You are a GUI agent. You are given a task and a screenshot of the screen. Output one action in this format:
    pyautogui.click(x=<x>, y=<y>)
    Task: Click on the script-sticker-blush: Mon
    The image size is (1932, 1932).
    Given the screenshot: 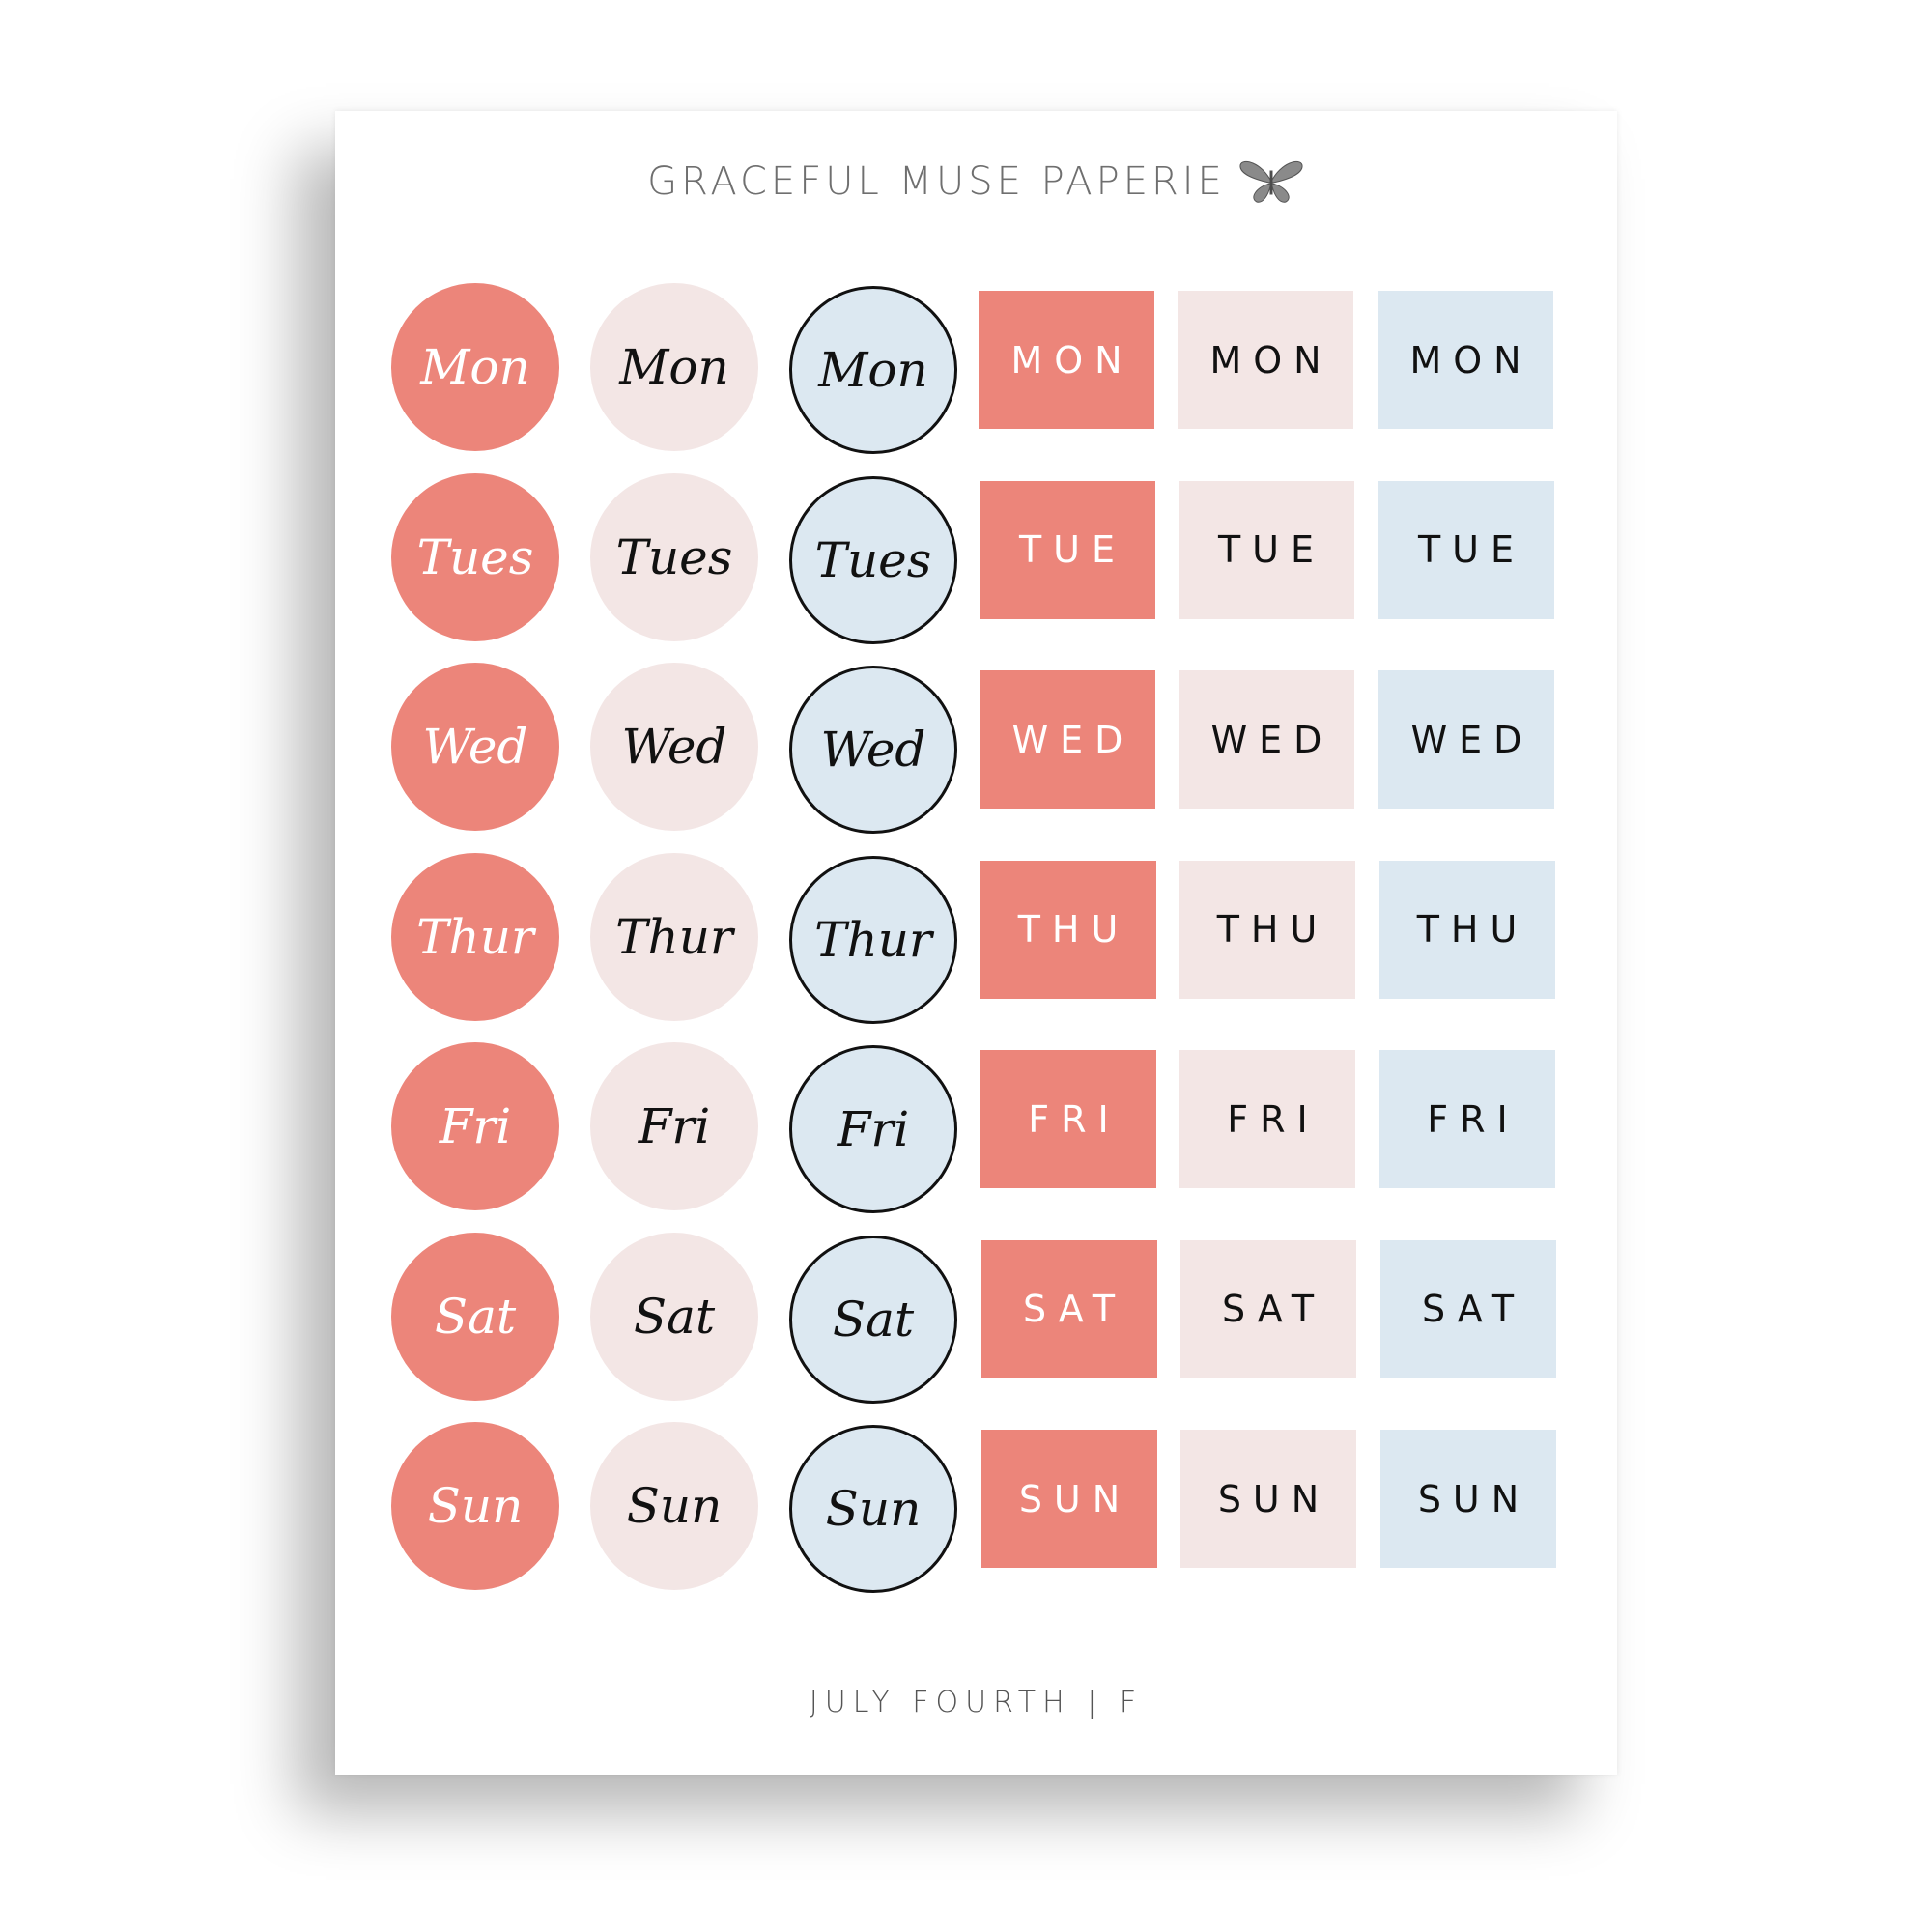 What is the action you would take?
    pyautogui.click(x=674, y=367)
    